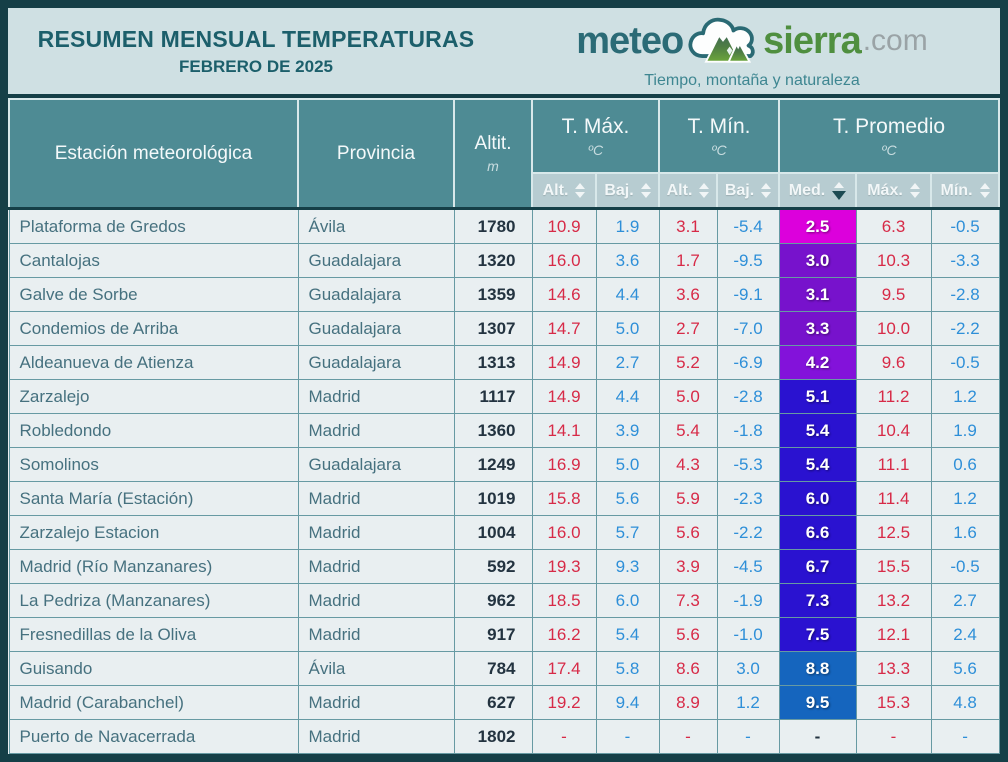 This screenshot has width=1008, height=762. I want to click on altitude-cell: 784, so click(493, 668).